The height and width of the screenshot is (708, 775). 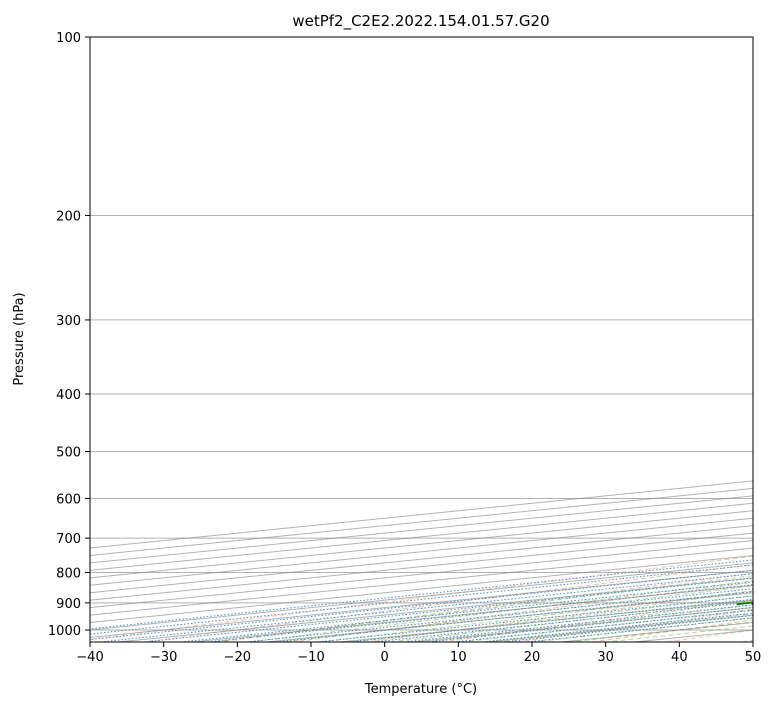 I want to click on chart-title: wetPf2_C2E2.2022.154.01.57.G20, so click(x=420, y=21).